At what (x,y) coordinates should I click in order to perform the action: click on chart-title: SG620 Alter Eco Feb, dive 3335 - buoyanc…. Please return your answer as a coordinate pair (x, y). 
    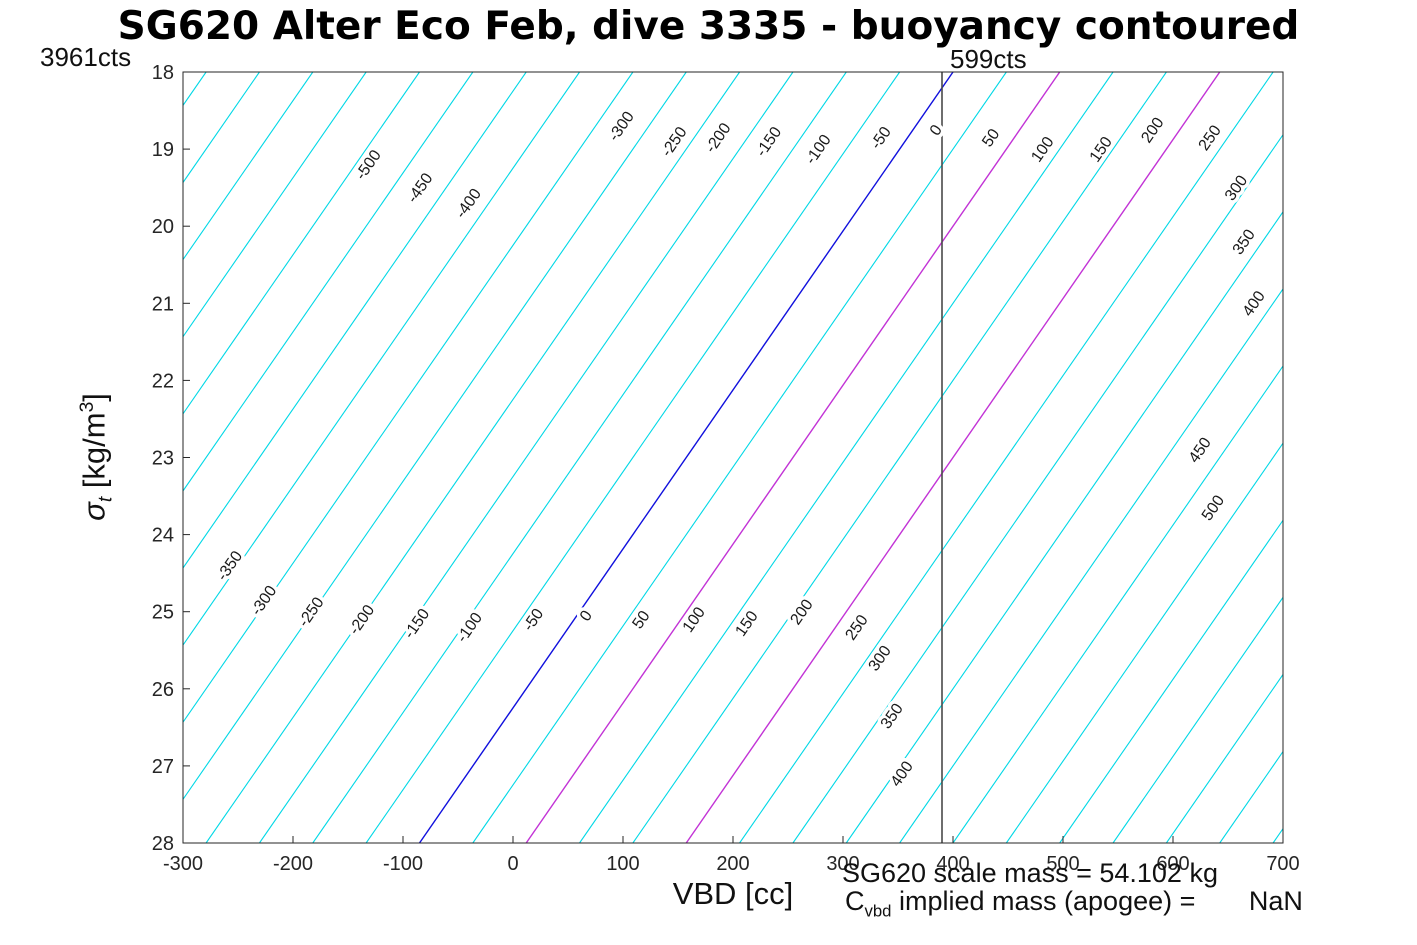
    Looking at the image, I should click on (708, 26).